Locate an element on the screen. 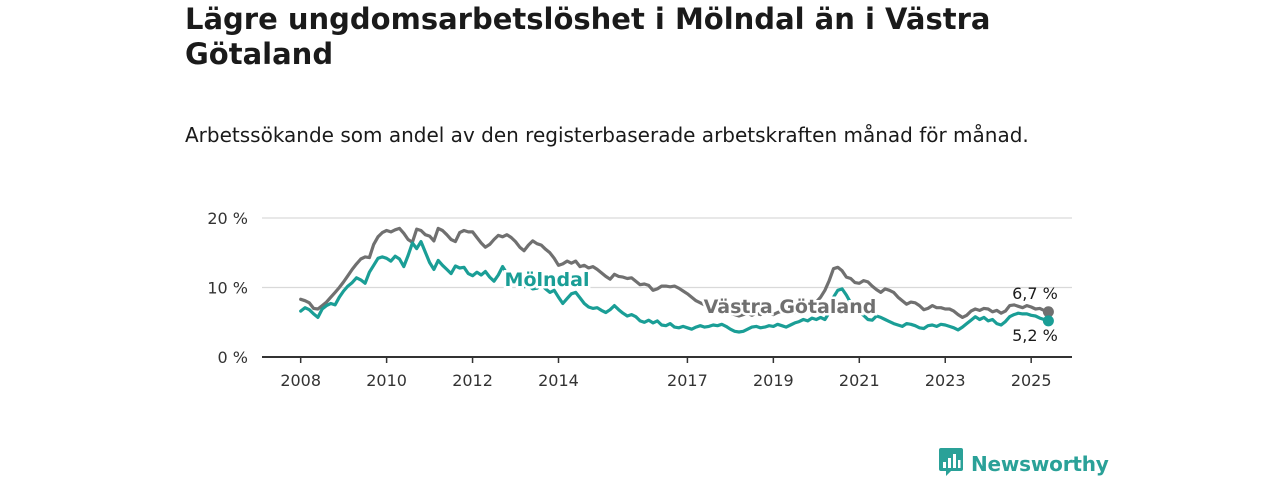 Image resolution: width=1280 pixels, height=481 pixels. y-tick-label: 20 % is located at coordinates (227, 218).